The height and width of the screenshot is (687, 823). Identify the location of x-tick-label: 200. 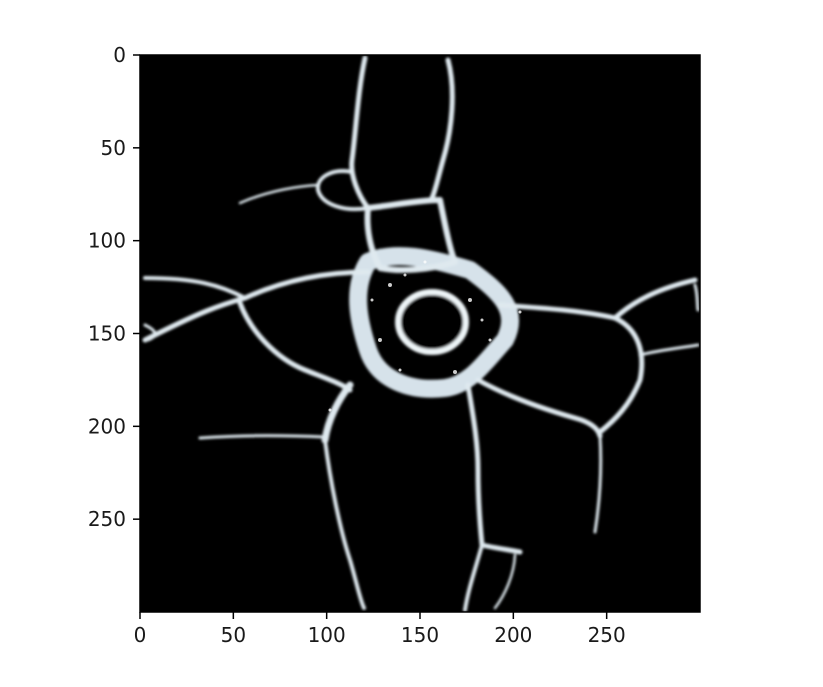
(513, 635).